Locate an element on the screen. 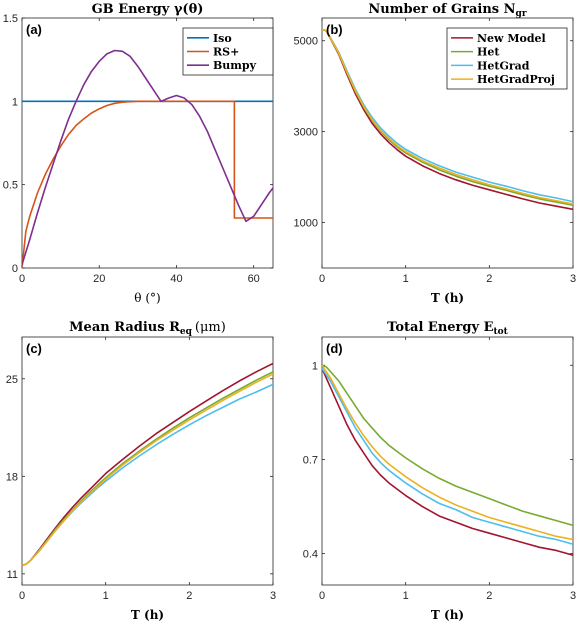 This screenshot has height=625, width=579. legend-entry: RS+ is located at coordinates (226, 52).